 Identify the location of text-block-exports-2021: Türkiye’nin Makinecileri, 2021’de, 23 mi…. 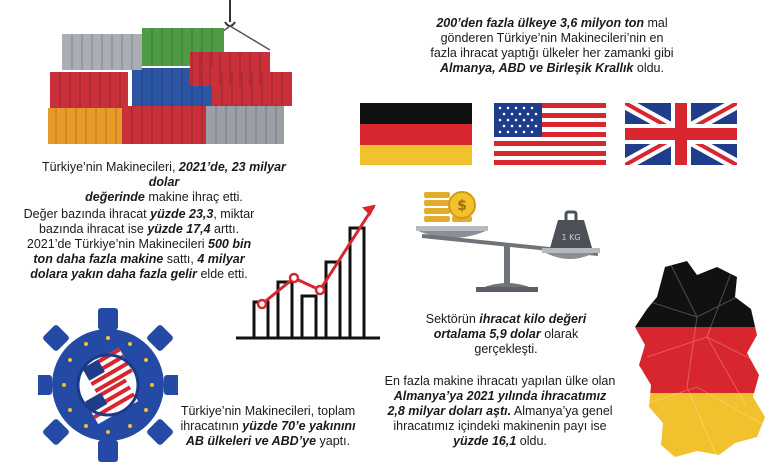
(164, 182).